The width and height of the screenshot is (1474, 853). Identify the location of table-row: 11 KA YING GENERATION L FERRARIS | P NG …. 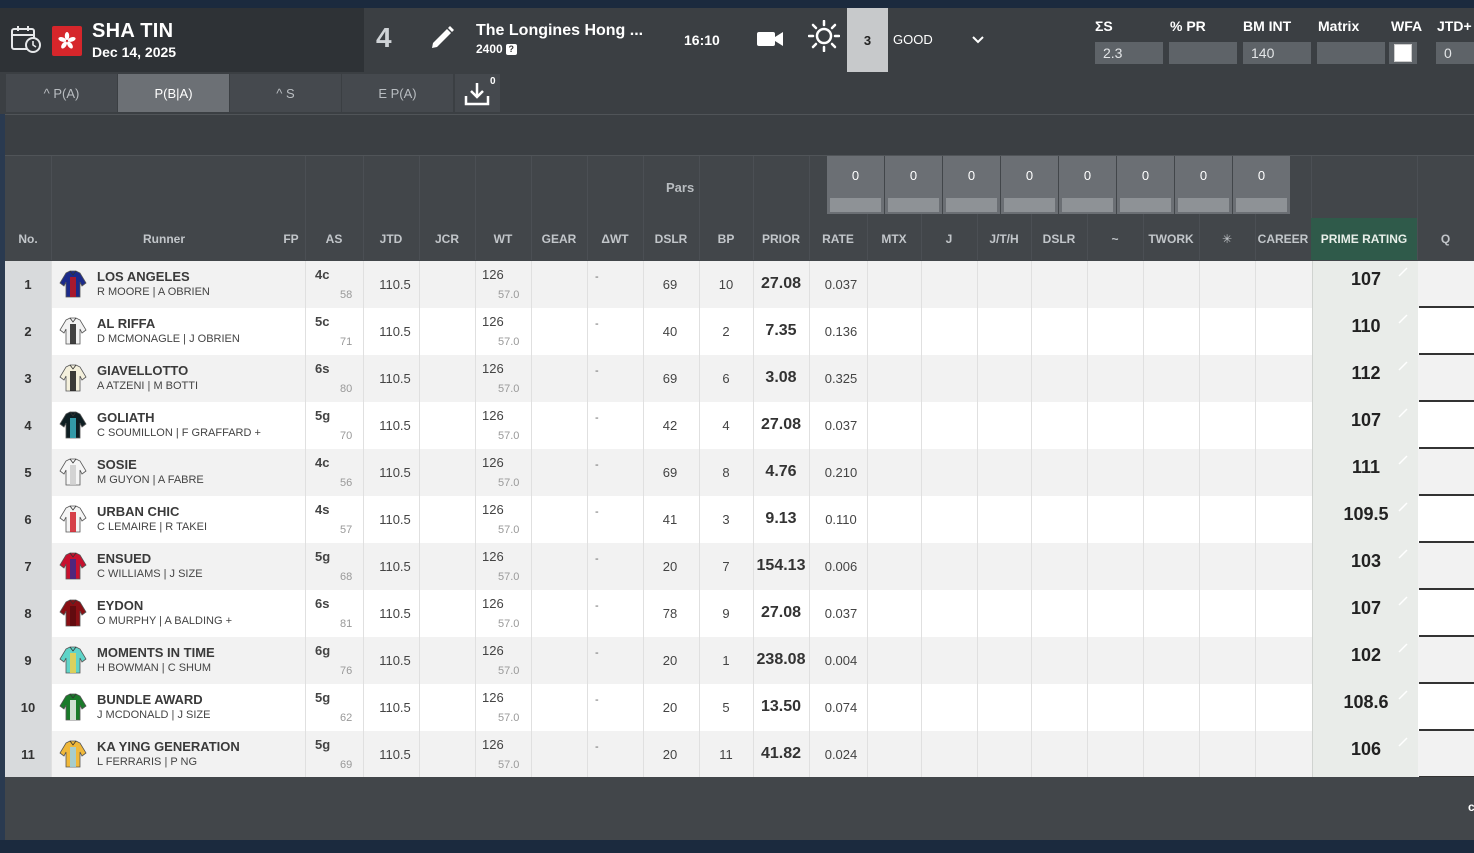
(739, 754).